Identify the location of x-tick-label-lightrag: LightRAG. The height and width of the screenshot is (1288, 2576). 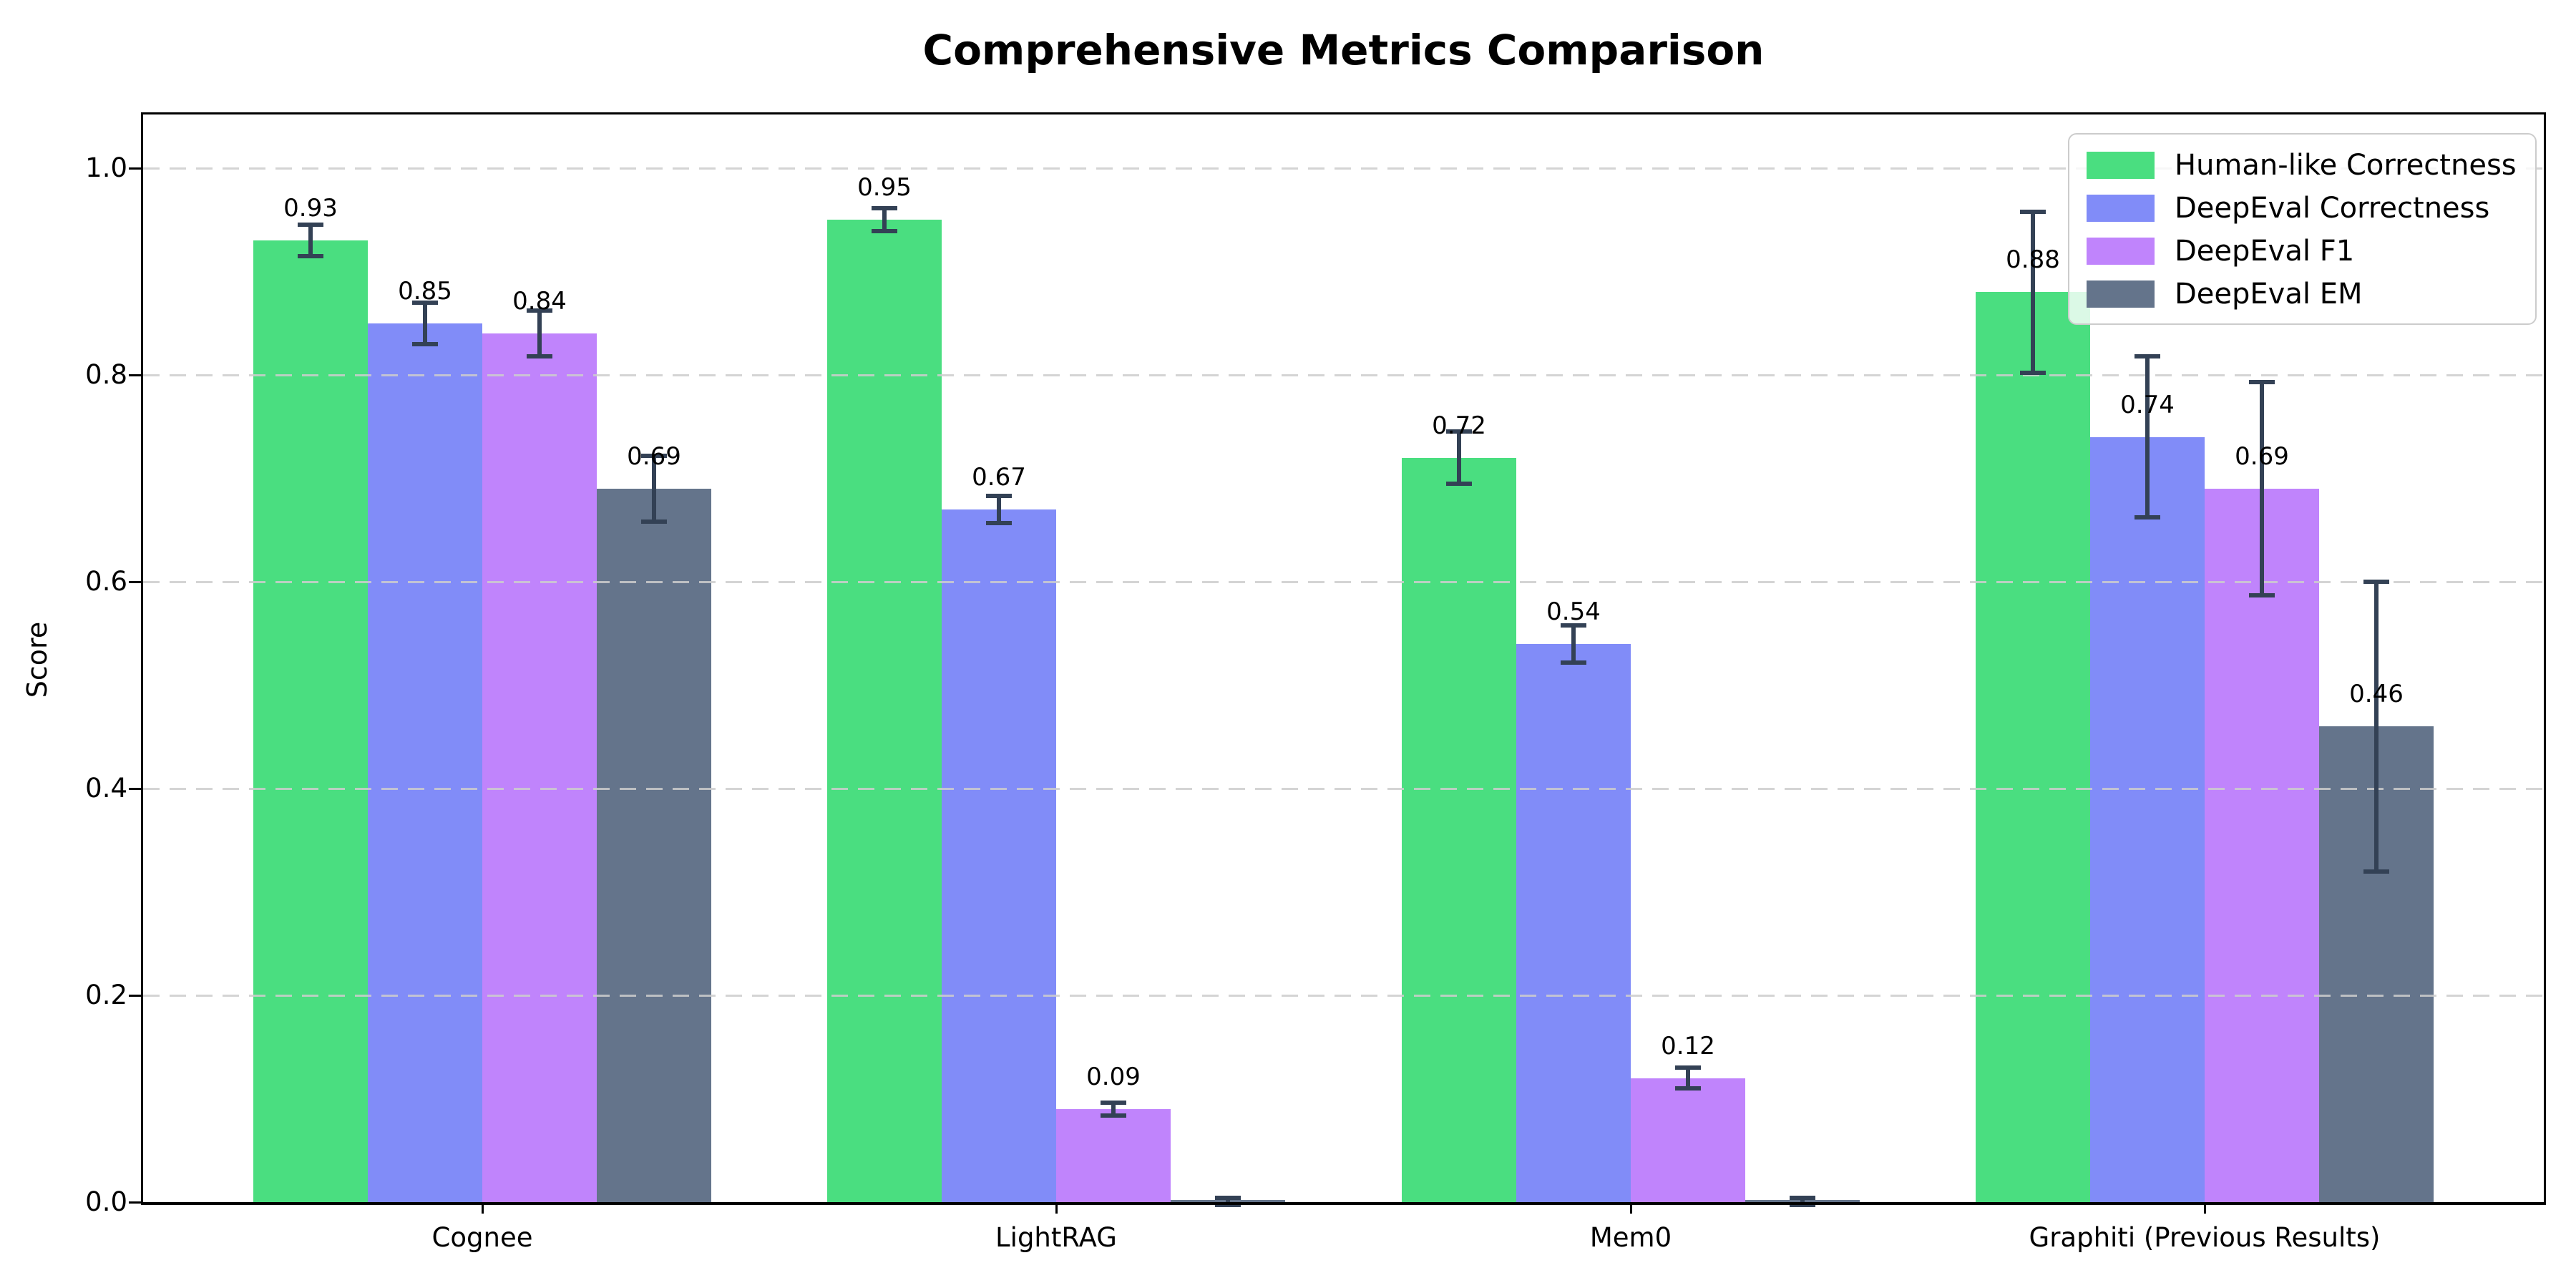
(1056, 1237).